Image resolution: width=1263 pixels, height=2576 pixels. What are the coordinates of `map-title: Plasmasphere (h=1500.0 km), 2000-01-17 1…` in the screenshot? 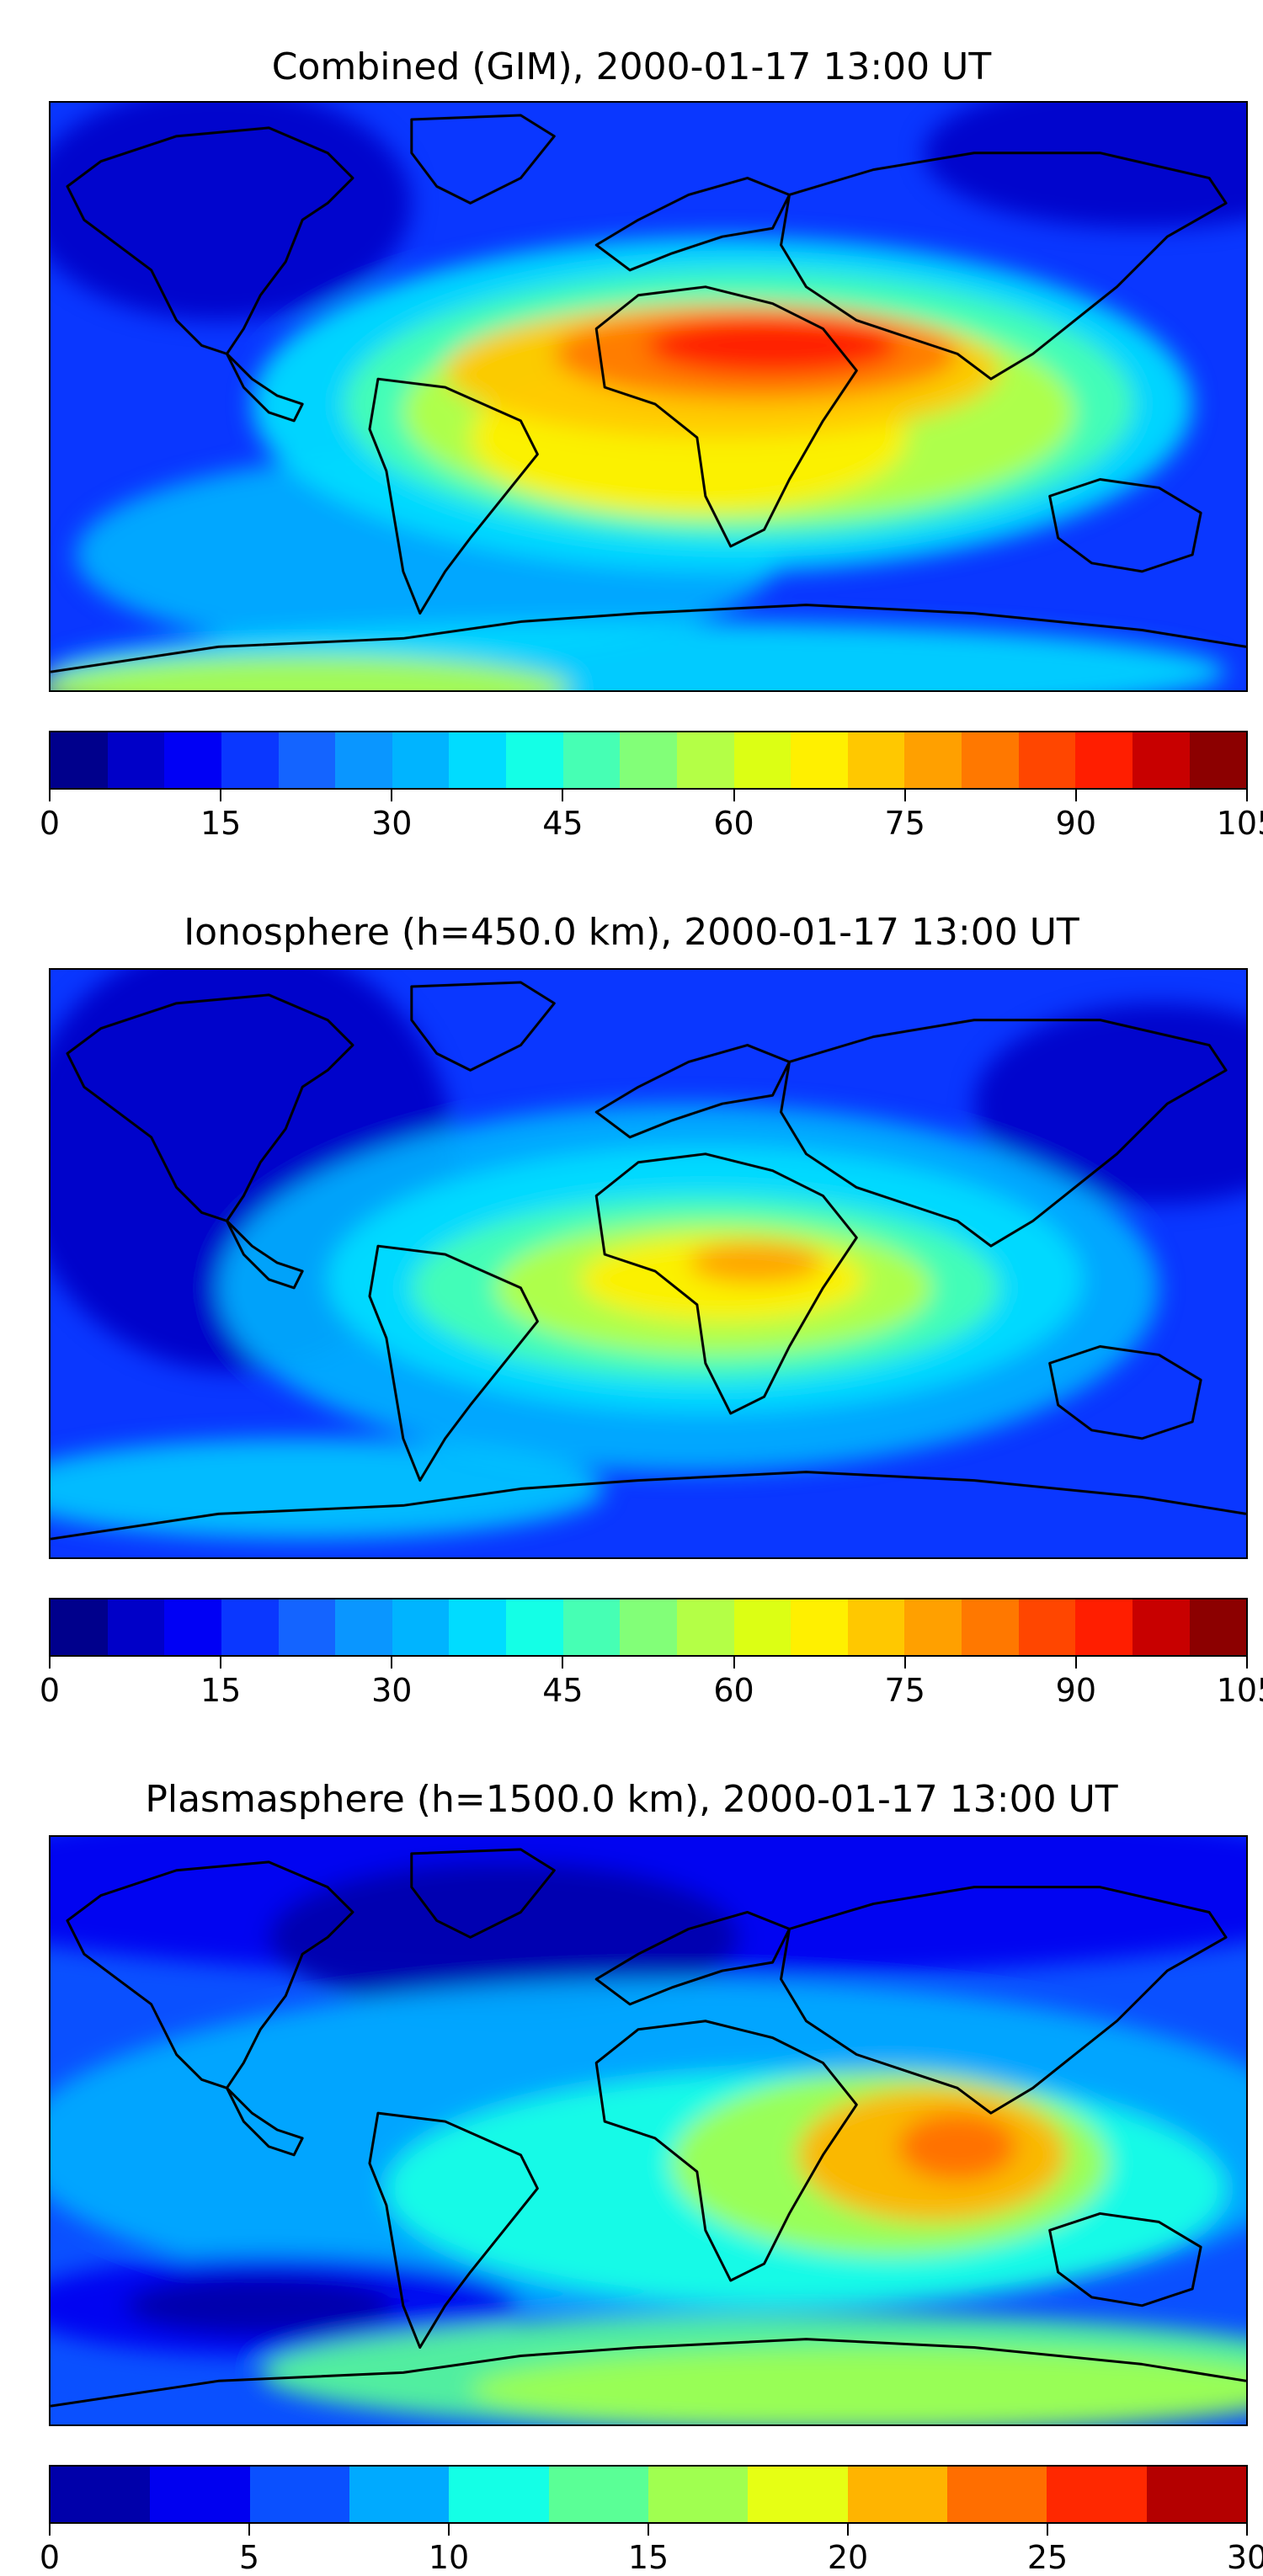 It's located at (631, 1799).